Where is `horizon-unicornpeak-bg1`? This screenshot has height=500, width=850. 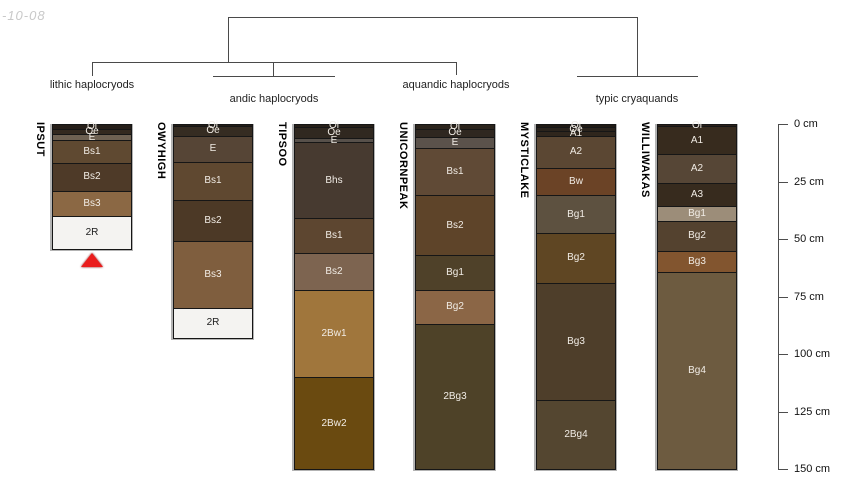
horizon-unicornpeak-bg1 is located at coordinates (455, 273).